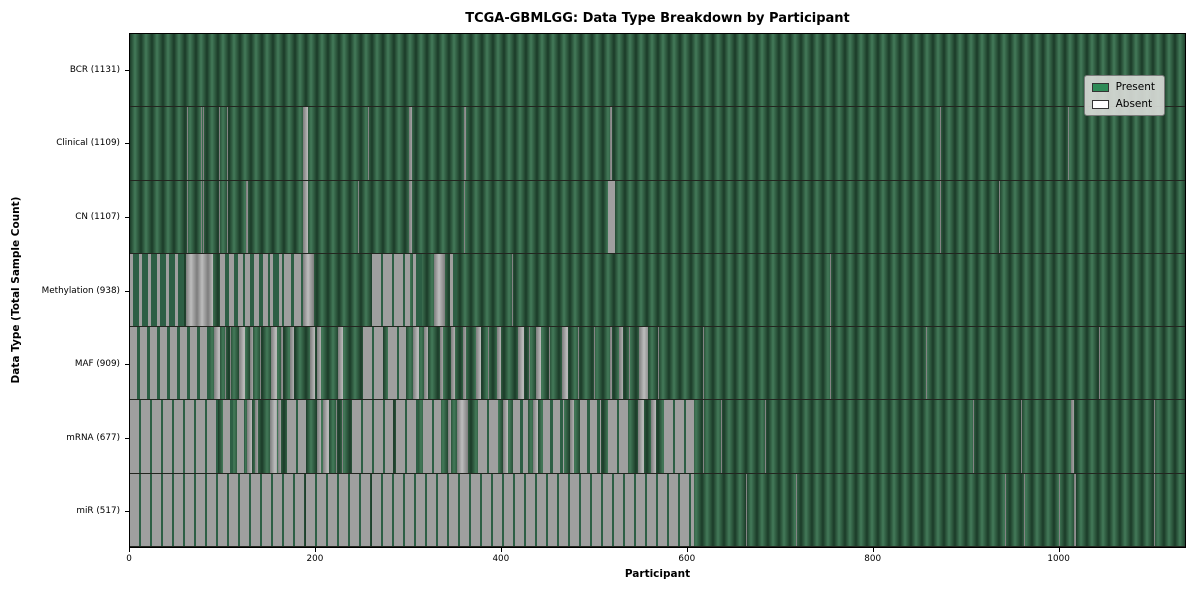  What do you see at coordinates (1058, 559) in the screenshot?
I see `xtick-label-1000: 1000` at bounding box center [1058, 559].